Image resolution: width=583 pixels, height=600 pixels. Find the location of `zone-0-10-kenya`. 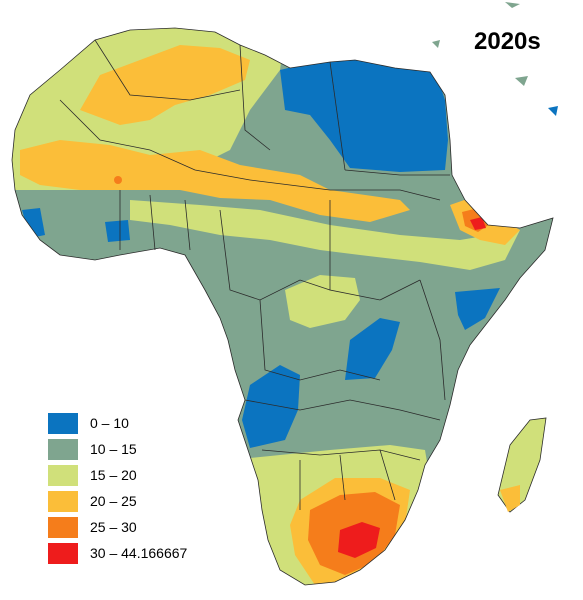

zone-0-10-kenya is located at coordinates (477, 309).